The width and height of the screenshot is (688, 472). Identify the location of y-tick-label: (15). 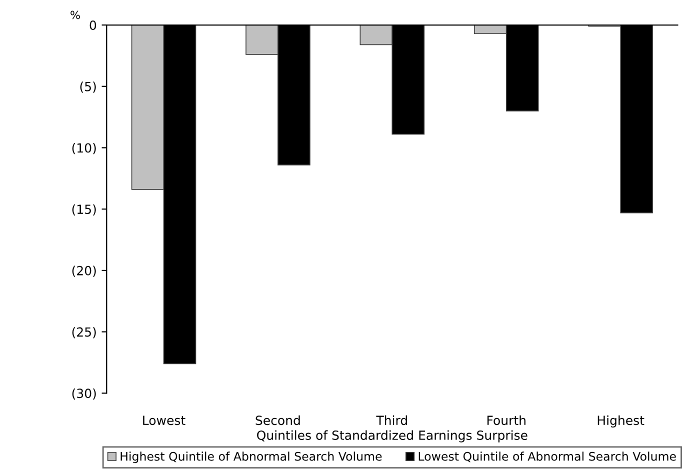
(84, 210).